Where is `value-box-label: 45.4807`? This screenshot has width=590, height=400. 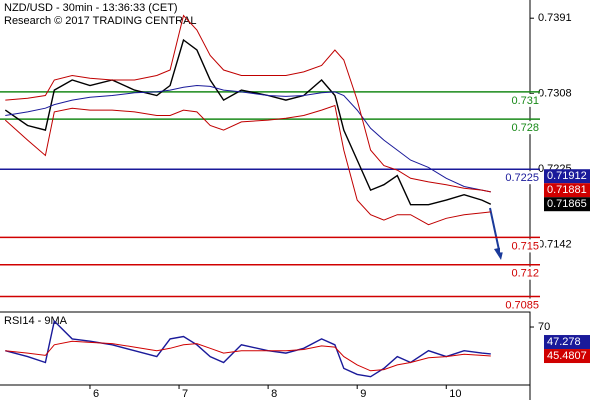 value-box-label: 45.4807 is located at coordinates (567, 356).